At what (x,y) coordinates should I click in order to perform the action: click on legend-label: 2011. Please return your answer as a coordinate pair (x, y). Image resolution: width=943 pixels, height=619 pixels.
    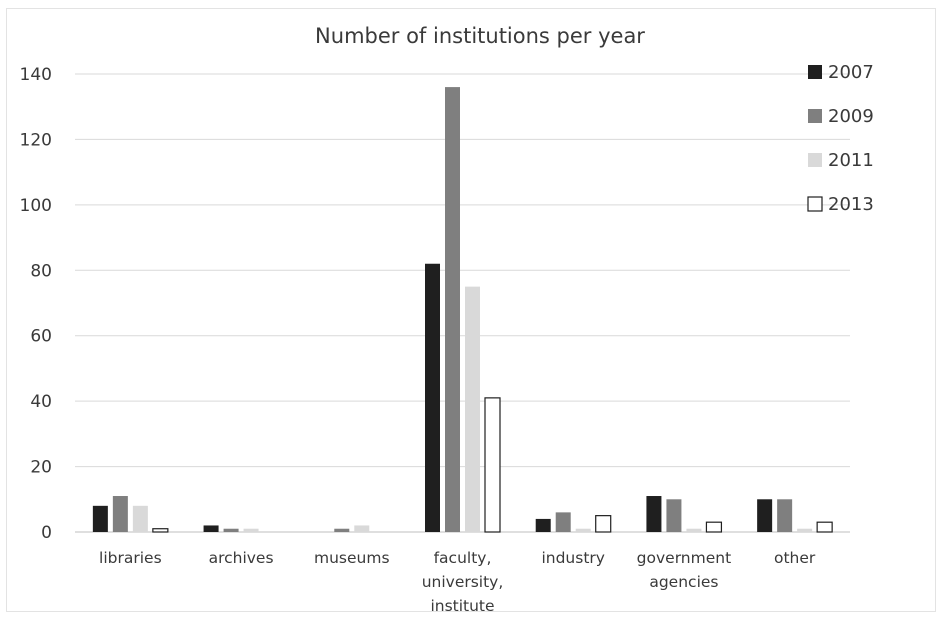
    Looking at the image, I should click on (851, 160).